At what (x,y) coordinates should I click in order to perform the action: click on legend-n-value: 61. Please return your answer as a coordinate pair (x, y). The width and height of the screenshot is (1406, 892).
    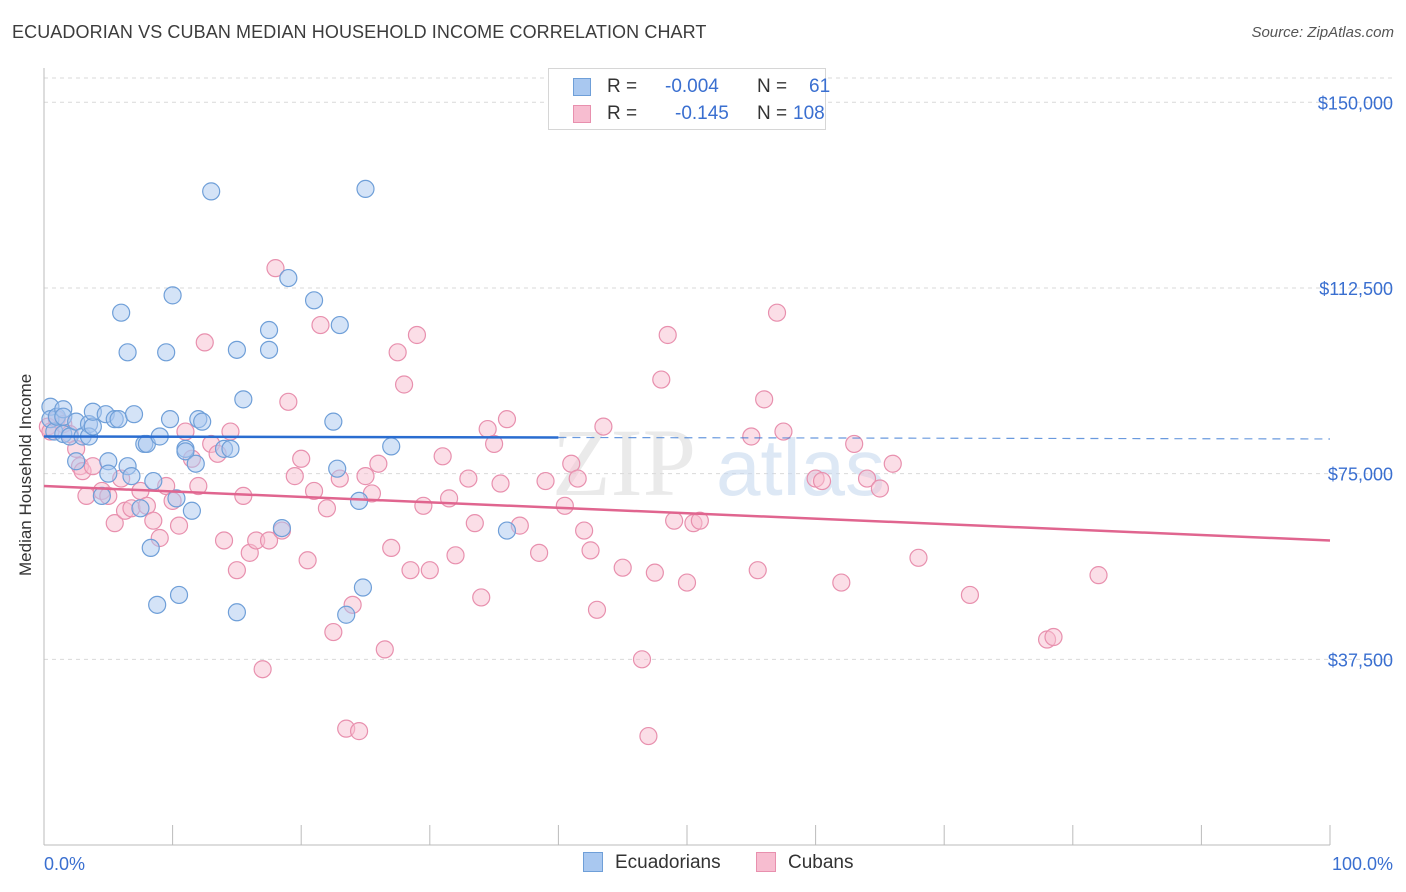
    Looking at the image, I should click on (820, 86).